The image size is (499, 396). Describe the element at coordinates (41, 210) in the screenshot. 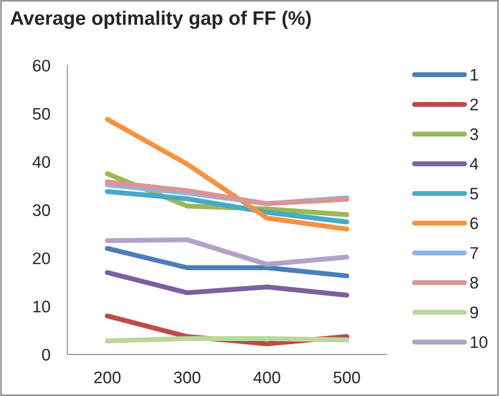

I see `y-tick-label: 30` at that location.